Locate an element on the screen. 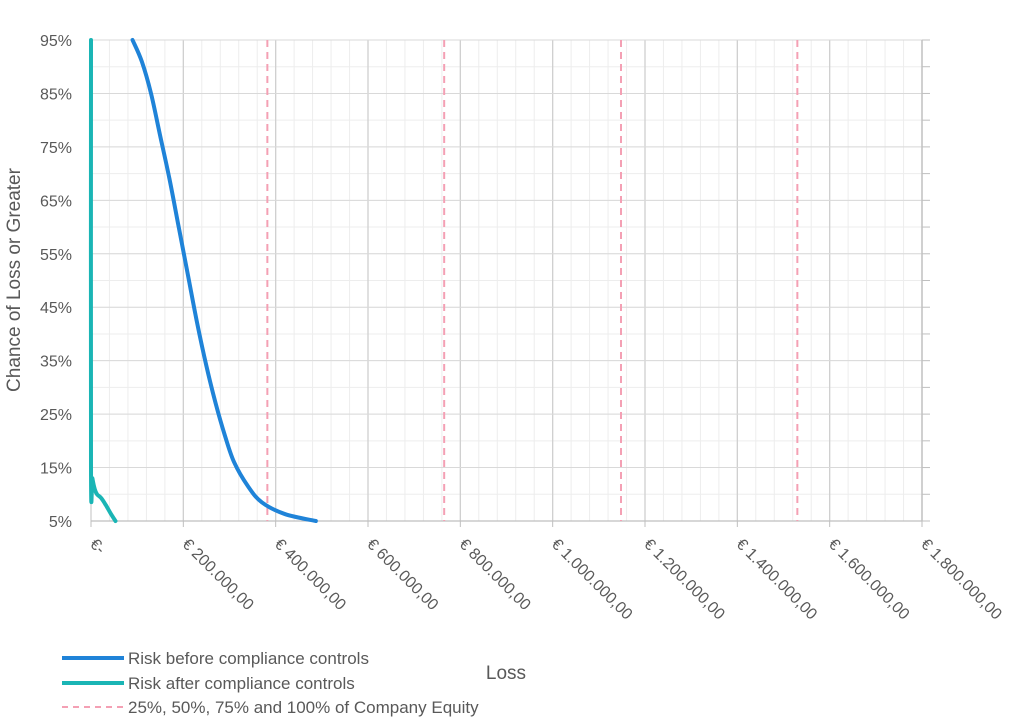 The image size is (1024, 719). y-tick-label: 65% is located at coordinates (56, 201).